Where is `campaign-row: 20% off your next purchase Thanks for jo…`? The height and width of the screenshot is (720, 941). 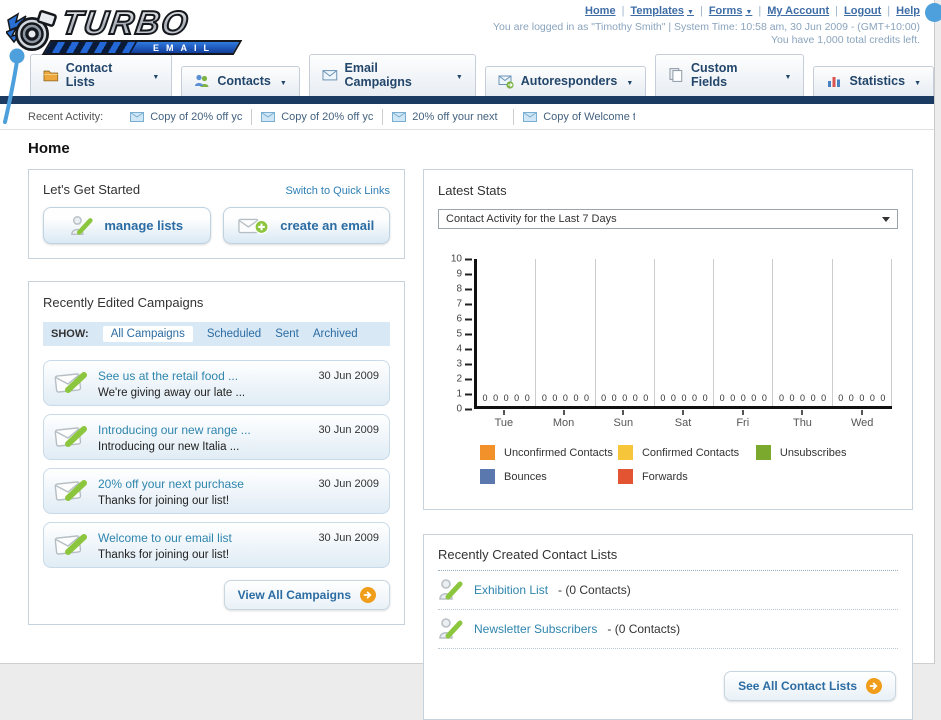 campaign-row: 20% off your next purchase Thanks for jo… is located at coordinates (216, 491).